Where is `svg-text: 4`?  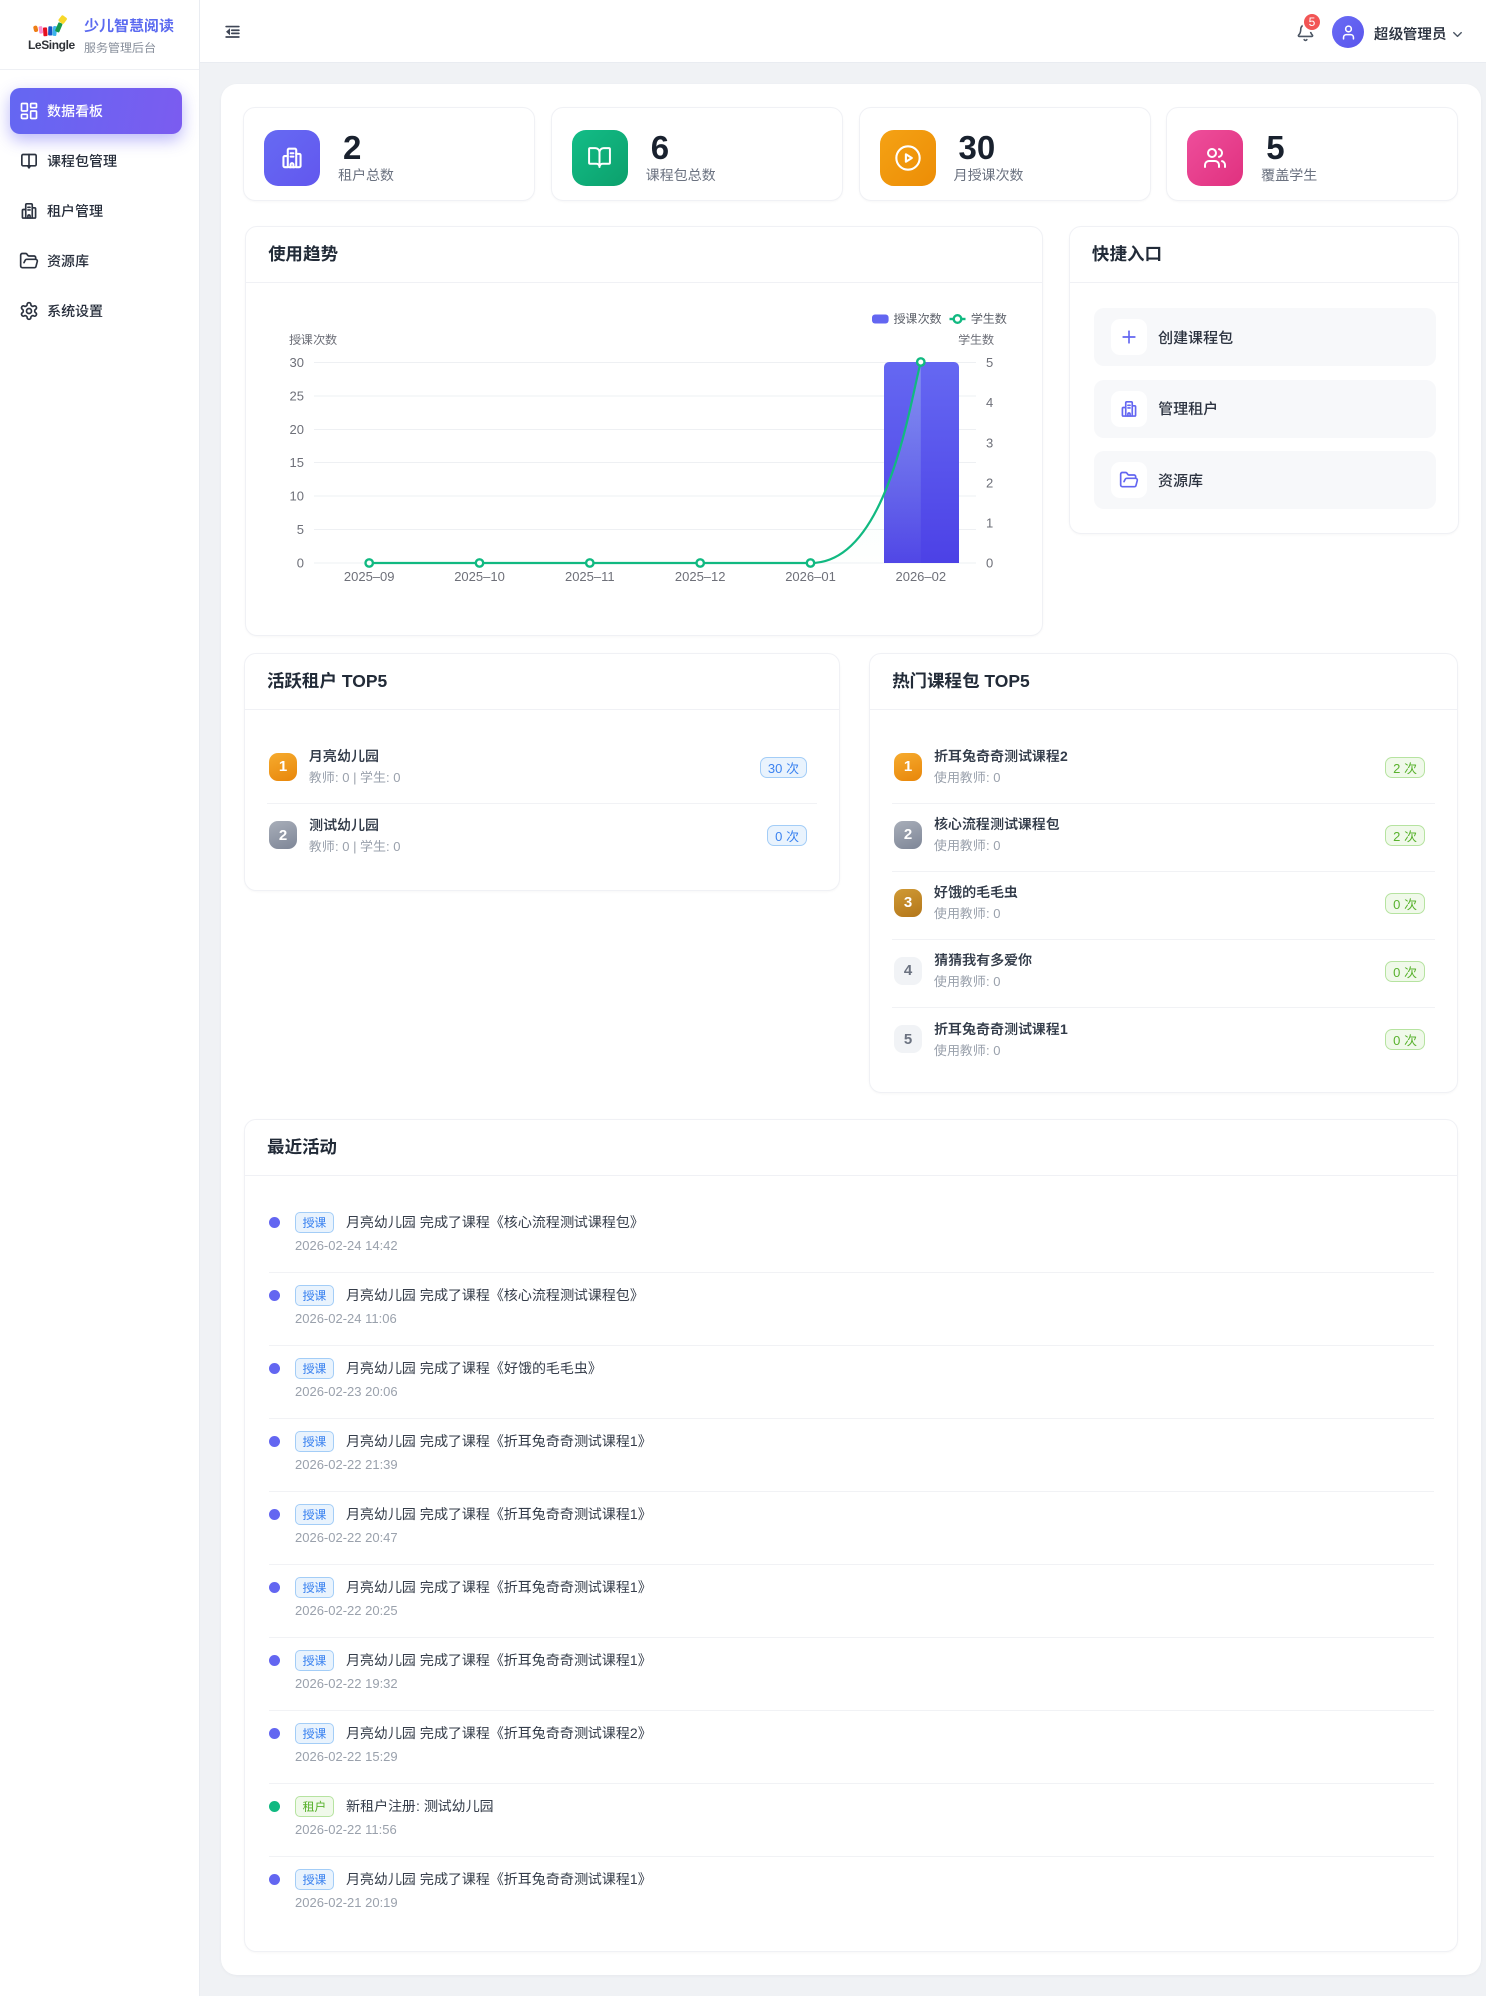
svg-text: 4 is located at coordinates (989, 402).